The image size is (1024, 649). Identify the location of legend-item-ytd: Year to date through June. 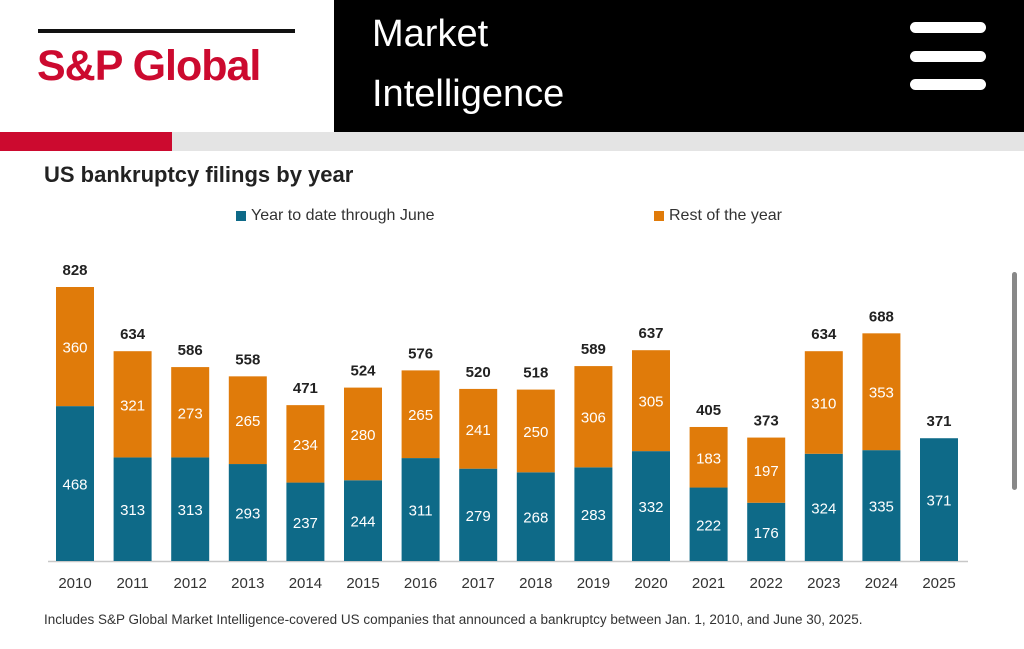
(335, 216).